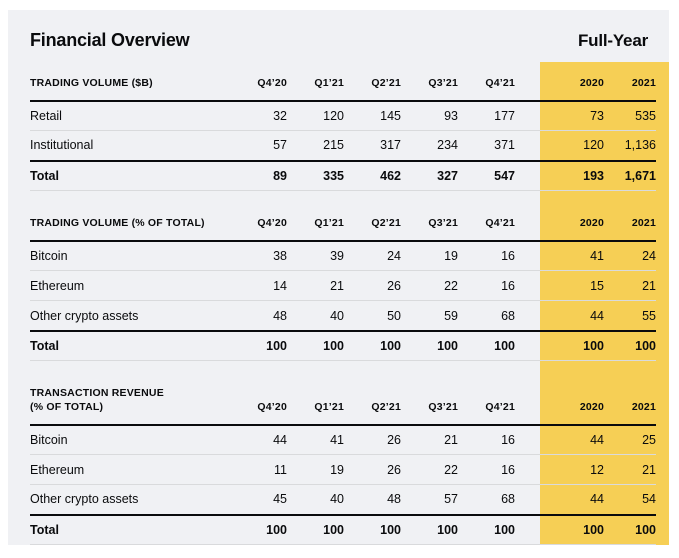 This screenshot has height=558, width=679. Describe the element at coordinates (258, 116) in the screenshot. I see `table-cell: 32` at that location.